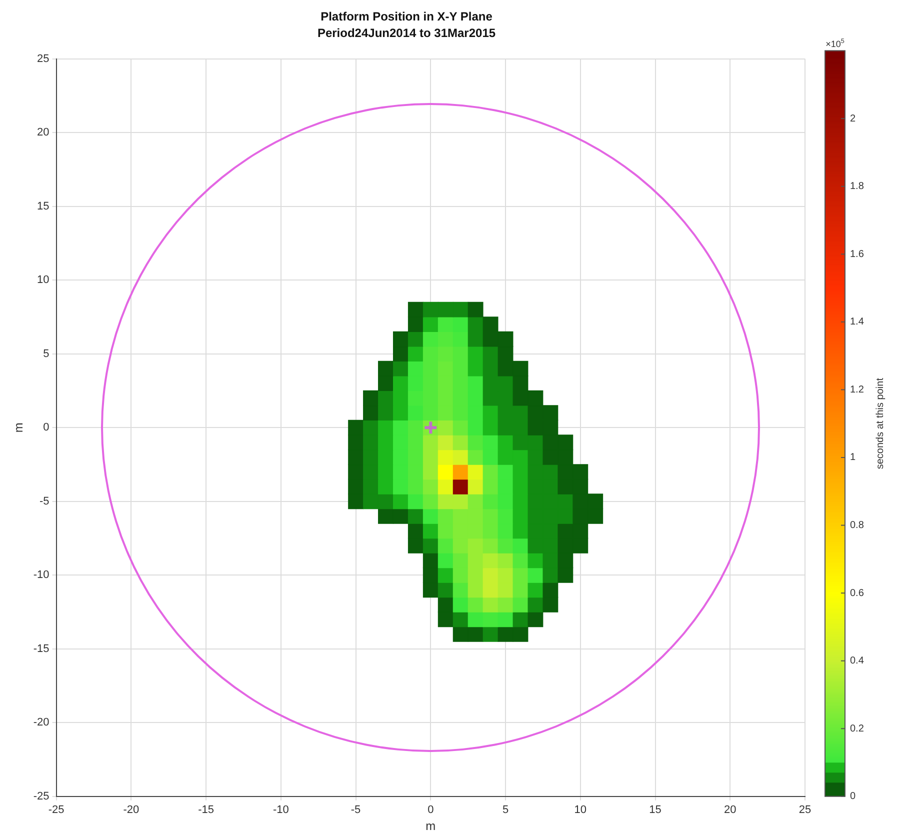  Describe the element at coordinates (431, 810) in the screenshot. I see `x-tick-label: 0` at that location.